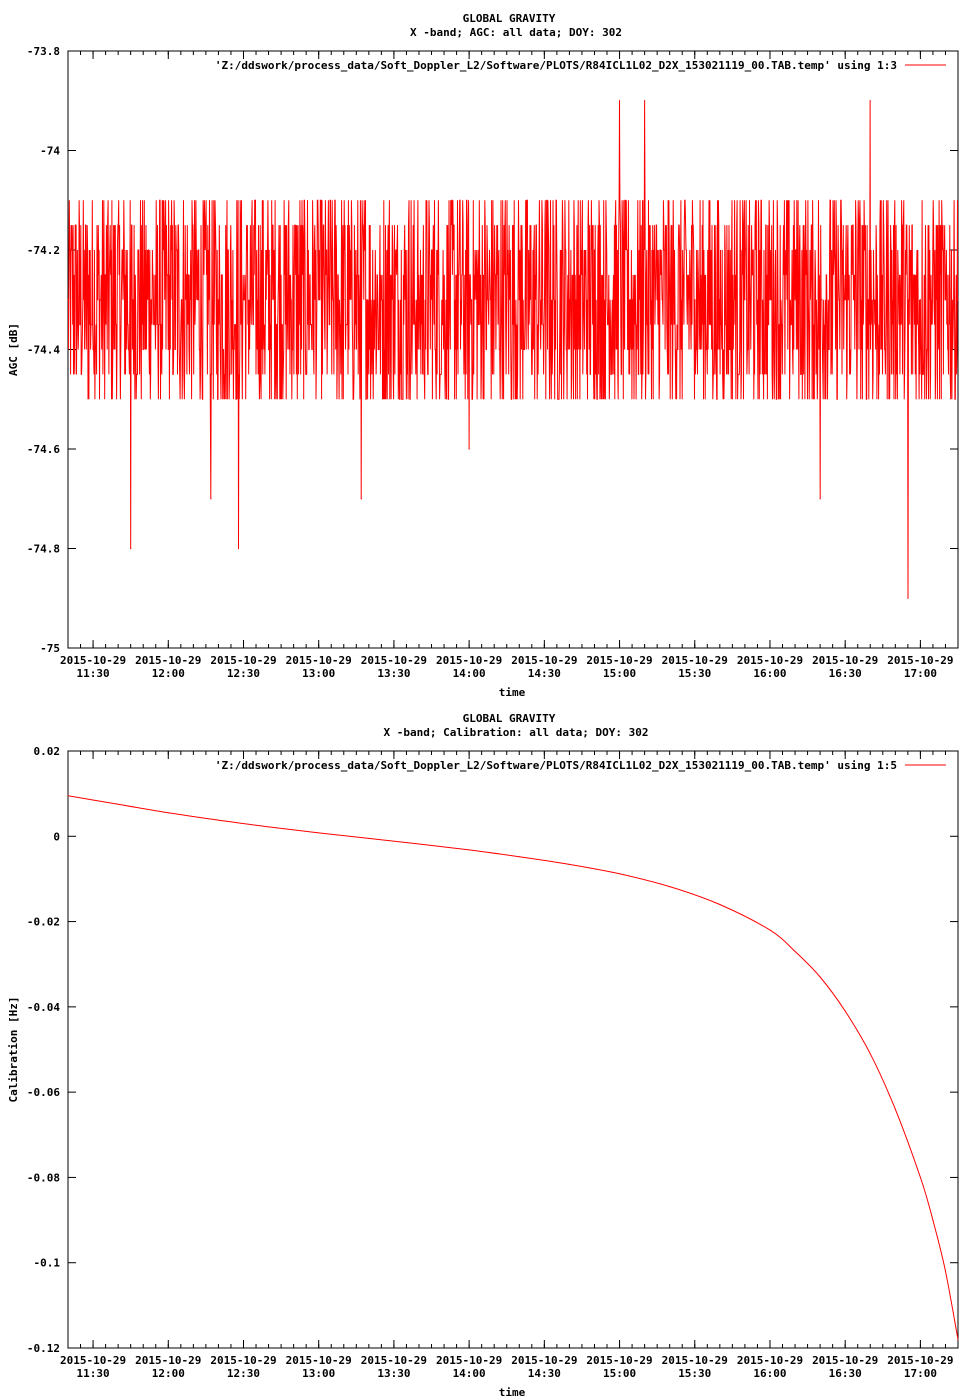 This screenshot has height=1400, width=980. Describe the element at coordinates (43, 1007) in the screenshot. I see `y-tick-label: -0.04` at that location.